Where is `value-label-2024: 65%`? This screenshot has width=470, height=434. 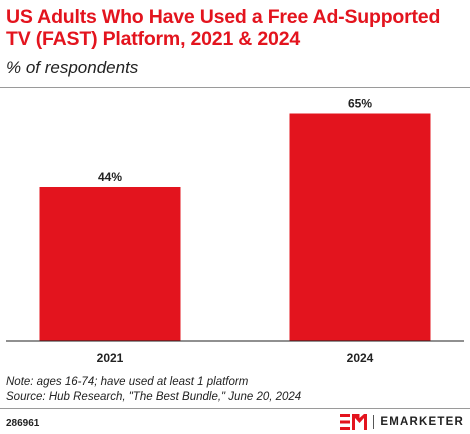
value-label-2024: 65% is located at coordinates (360, 104).